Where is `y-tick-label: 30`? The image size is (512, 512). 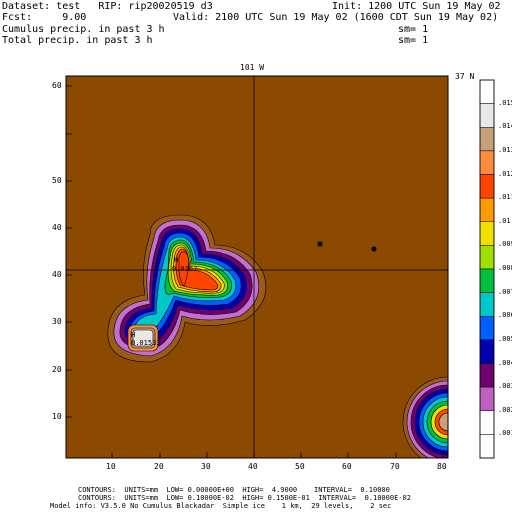 y-tick-label: 30 is located at coordinates (57, 321).